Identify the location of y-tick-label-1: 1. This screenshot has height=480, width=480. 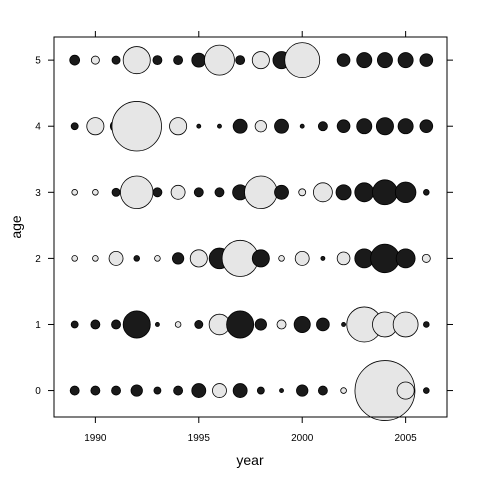
(38, 325).